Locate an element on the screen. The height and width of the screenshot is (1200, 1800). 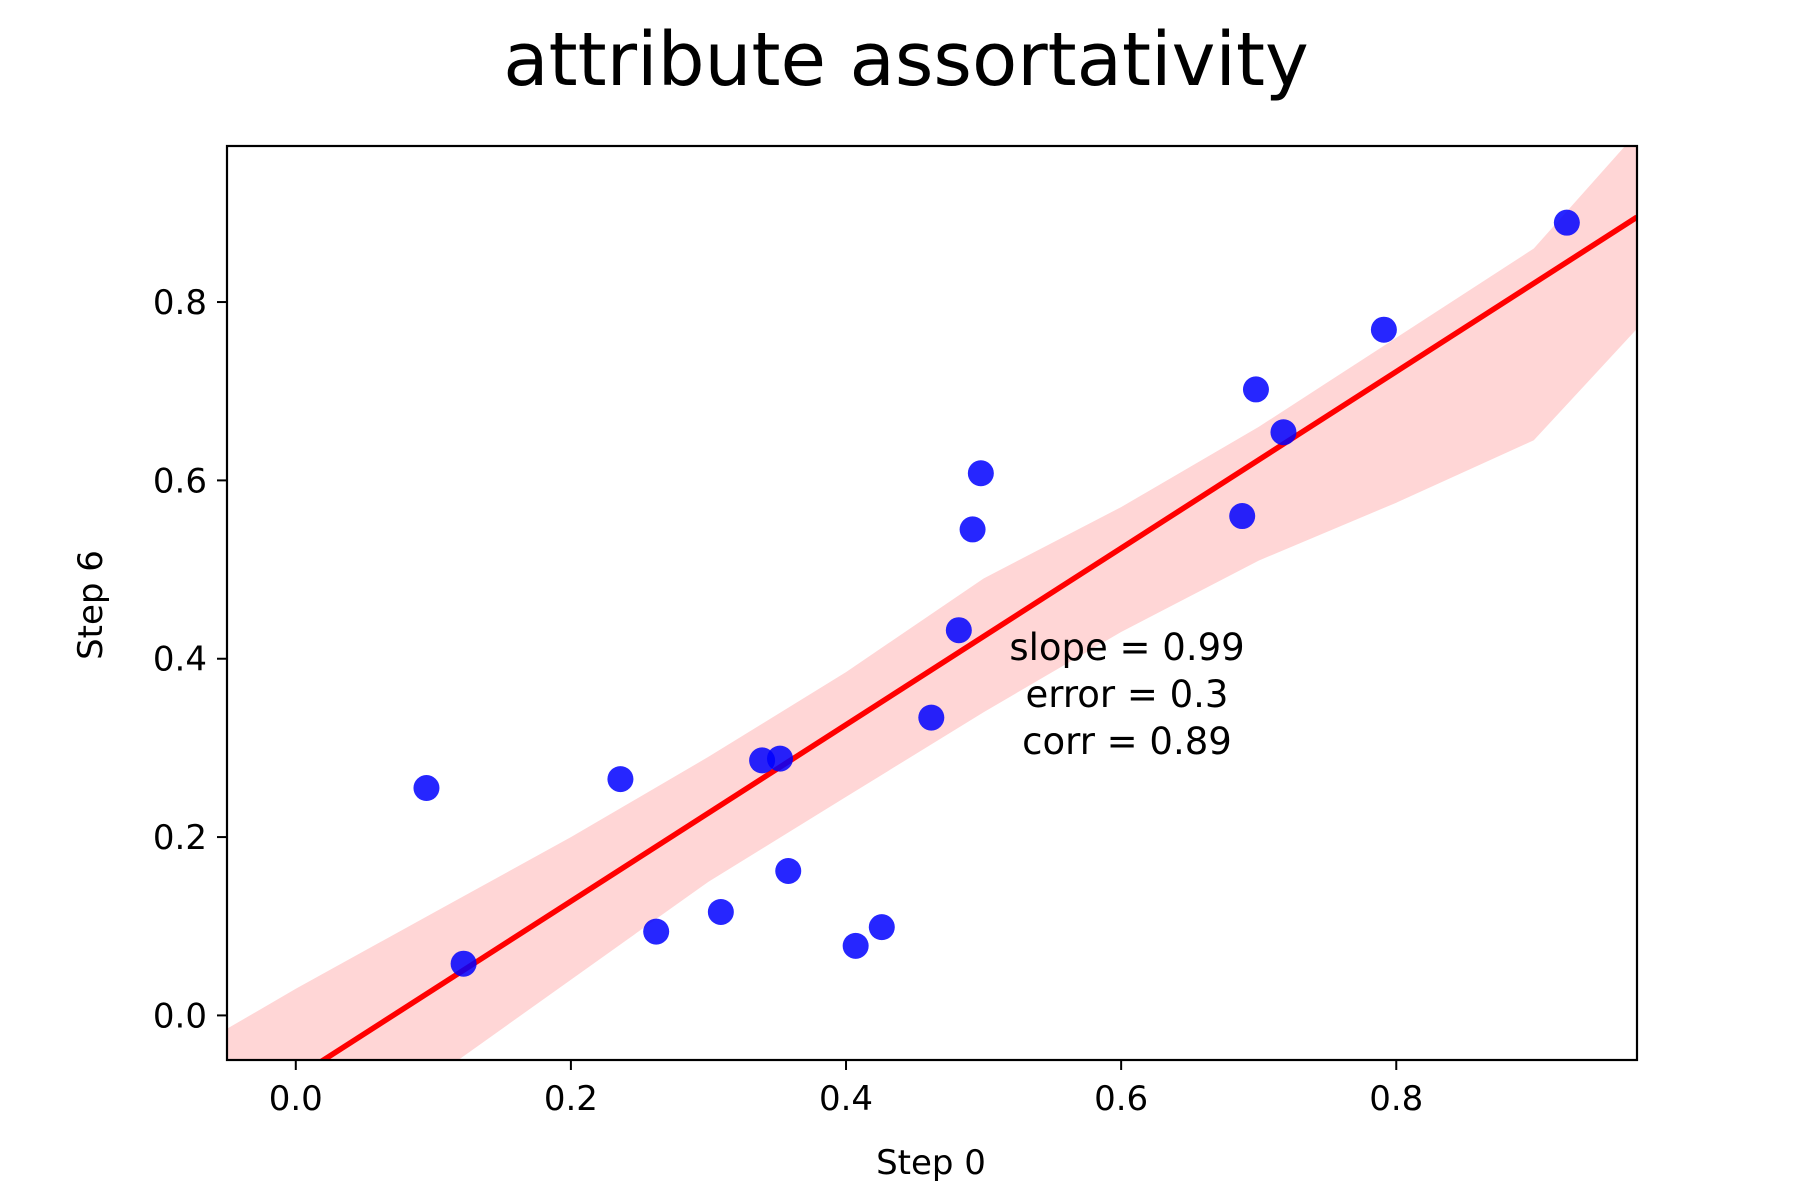
y-tick-label-4: 0.8 is located at coordinates (180, 303).